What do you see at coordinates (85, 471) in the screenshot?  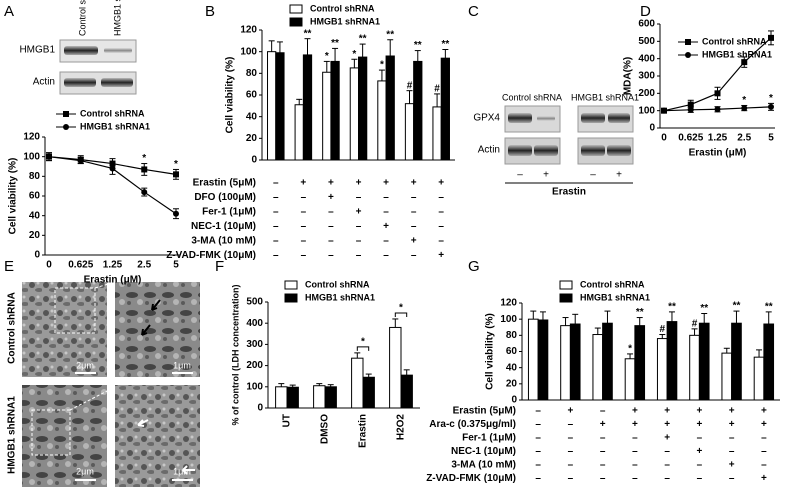 I see `scale-bar-label: 2μm` at bounding box center [85, 471].